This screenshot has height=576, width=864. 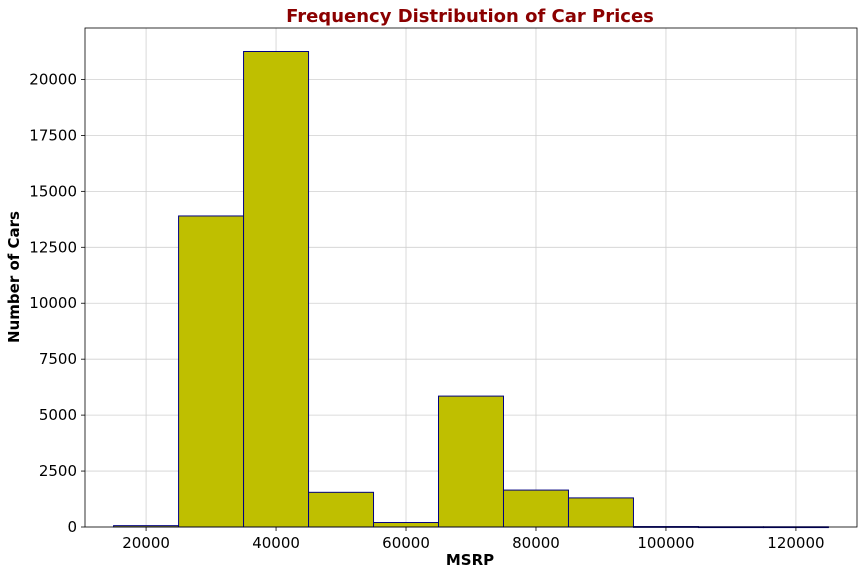 I want to click on y-tick-labels: 0 2500 5000 7500 10000 12500 15000 17500 20000, so click(x=57, y=303).